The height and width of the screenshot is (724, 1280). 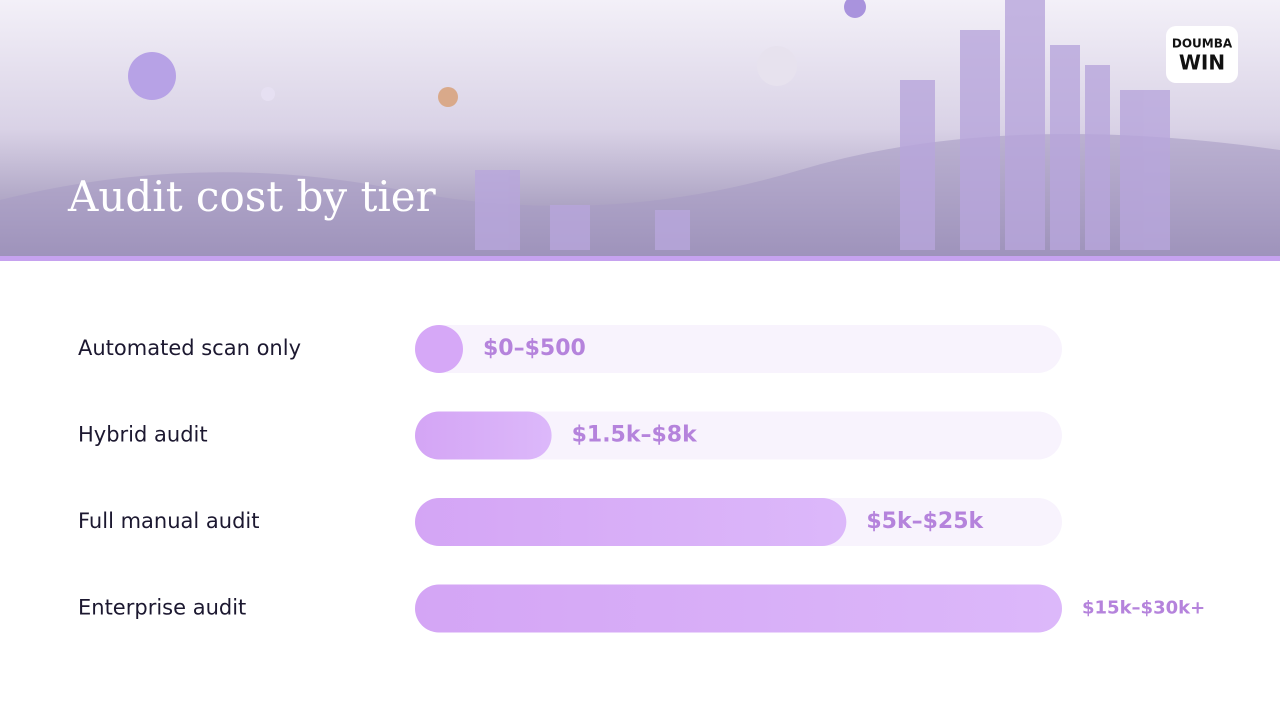 What do you see at coordinates (168, 521) in the screenshot?
I see `category-label: Full manual audit` at bounding box center [168, 521].